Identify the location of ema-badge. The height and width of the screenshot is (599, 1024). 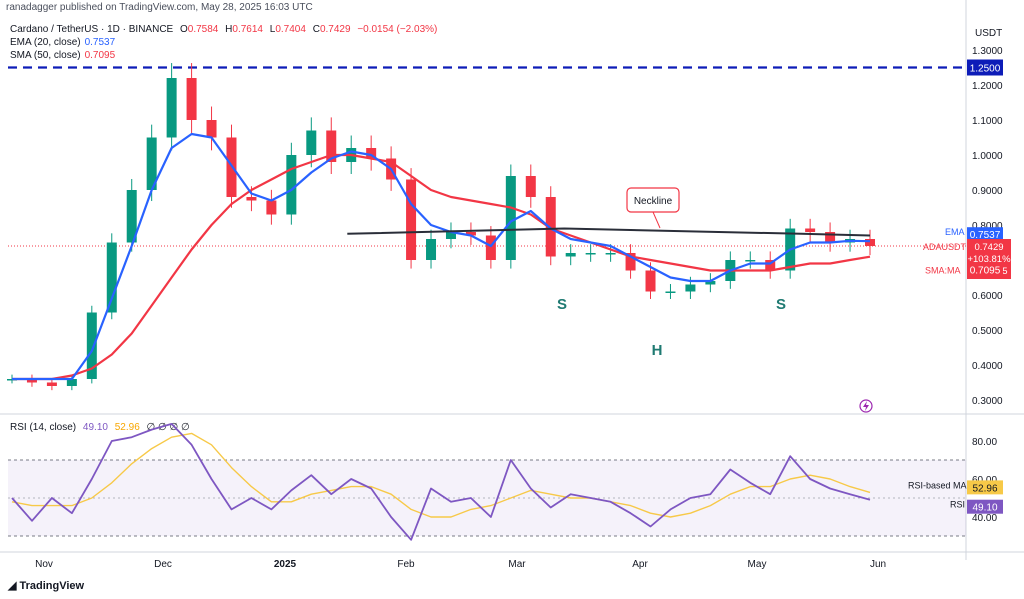
(985, 234).